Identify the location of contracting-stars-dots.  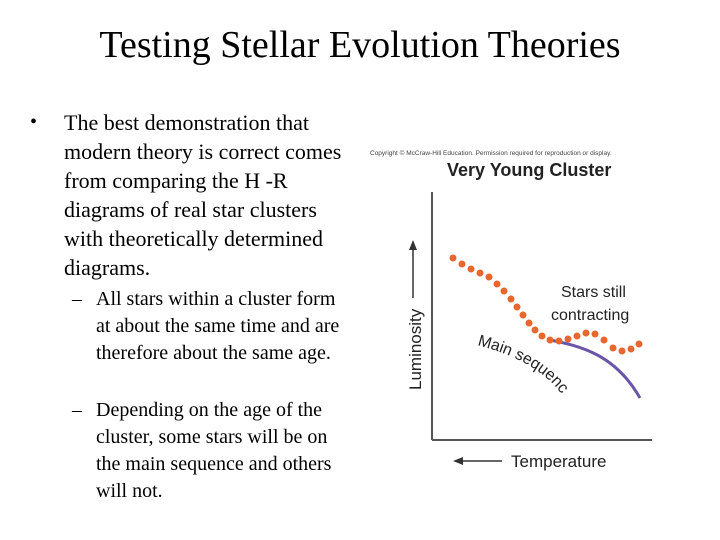
(546, 304).